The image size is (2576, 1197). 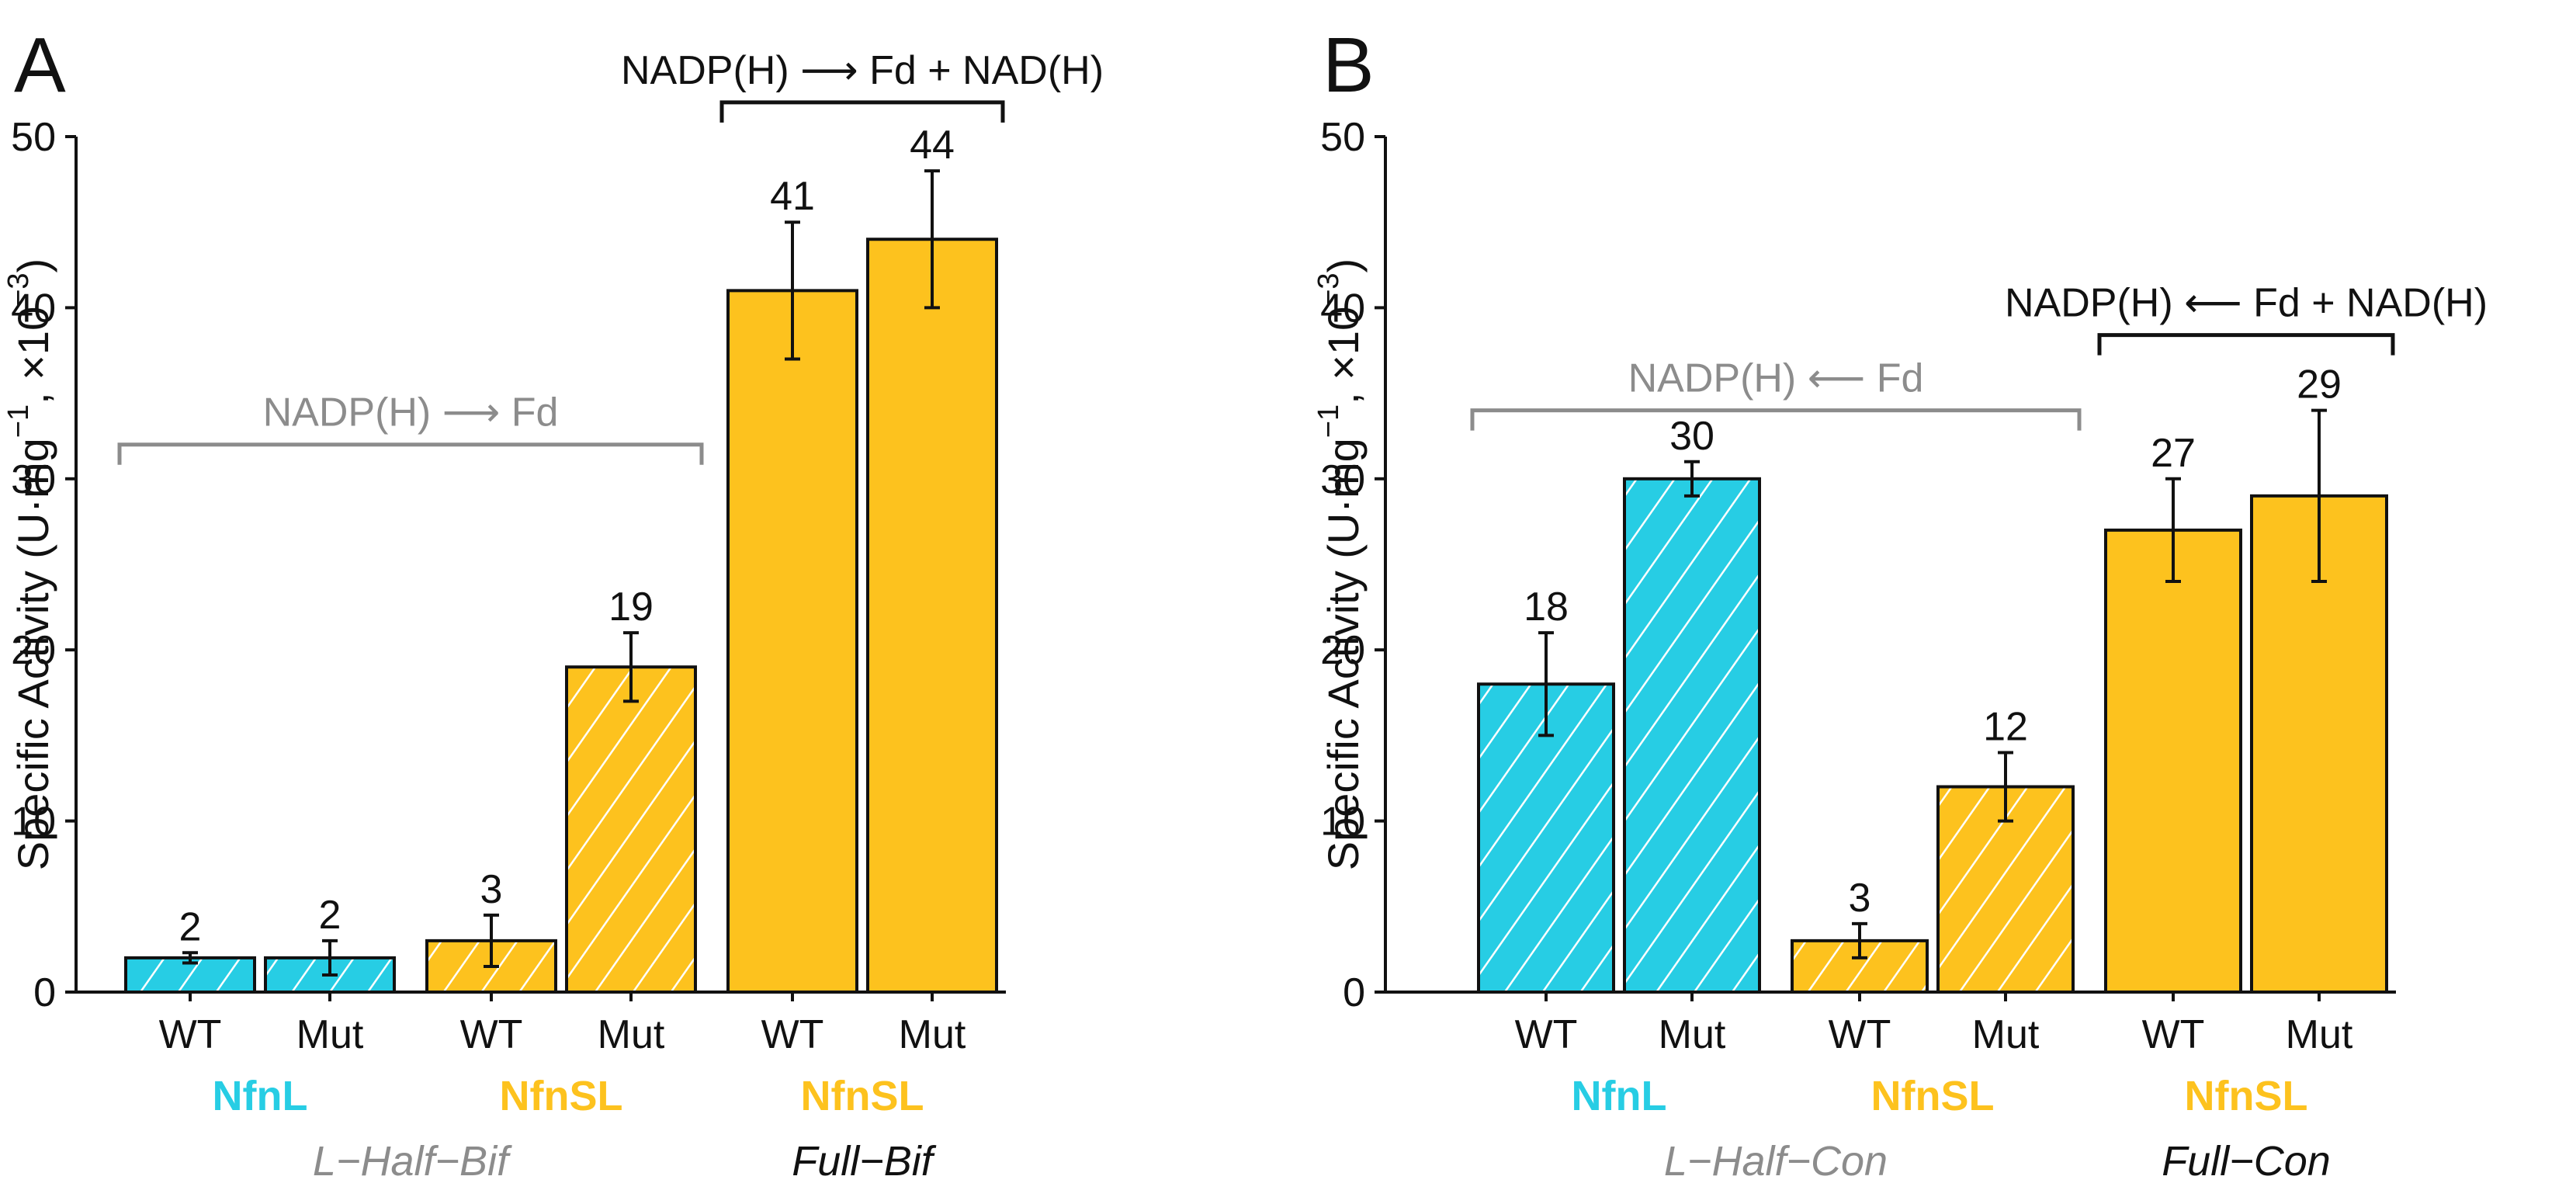 I want to click on condition-label: Full−Bif, so click(x=864, y=1161).